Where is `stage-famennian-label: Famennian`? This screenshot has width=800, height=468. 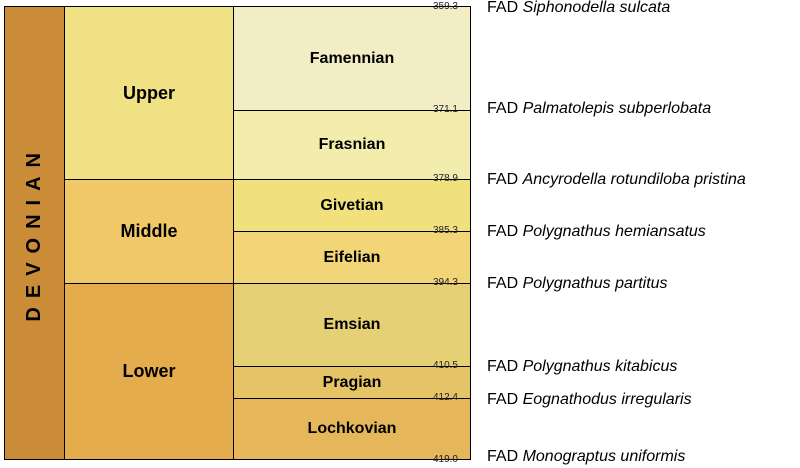 stage-famennian-label: Famennian is located at coordinates (352, 58).